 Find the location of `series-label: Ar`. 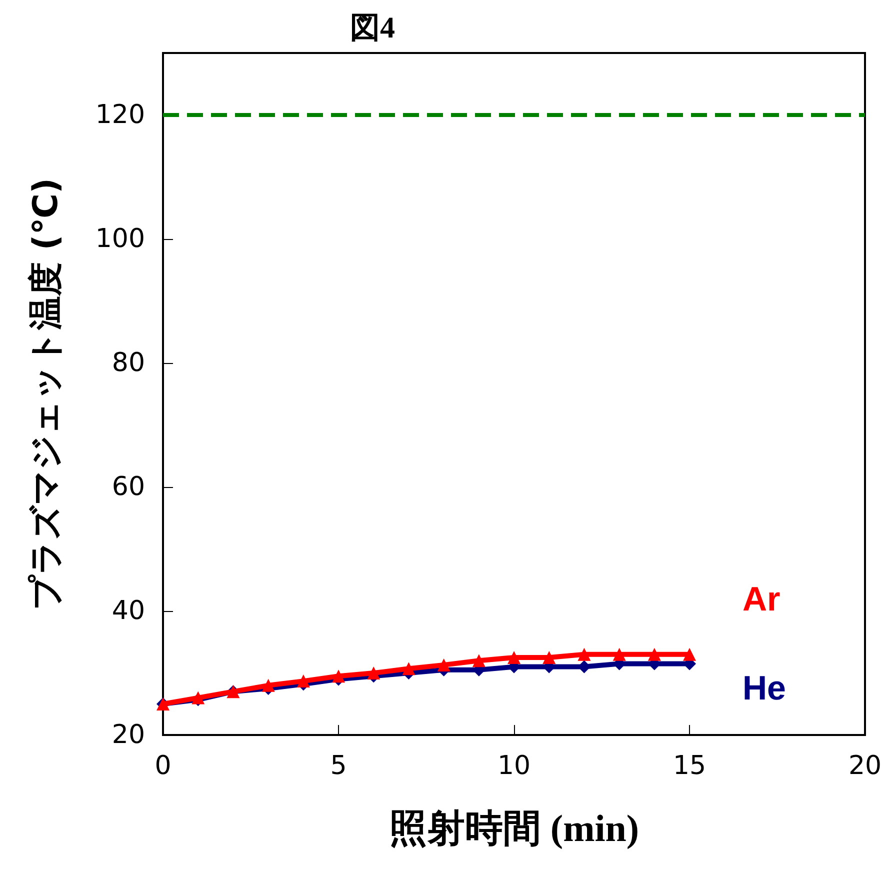

series-label: Ar is located at coordinates (761, 599).